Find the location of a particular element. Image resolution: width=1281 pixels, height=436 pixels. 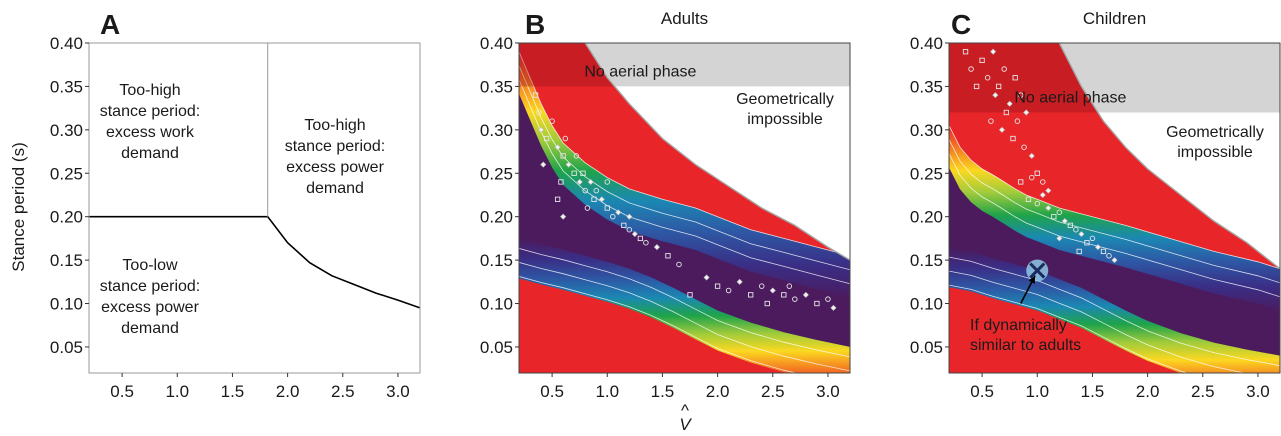

panel-letter: A is located at coordinates (110, 24).